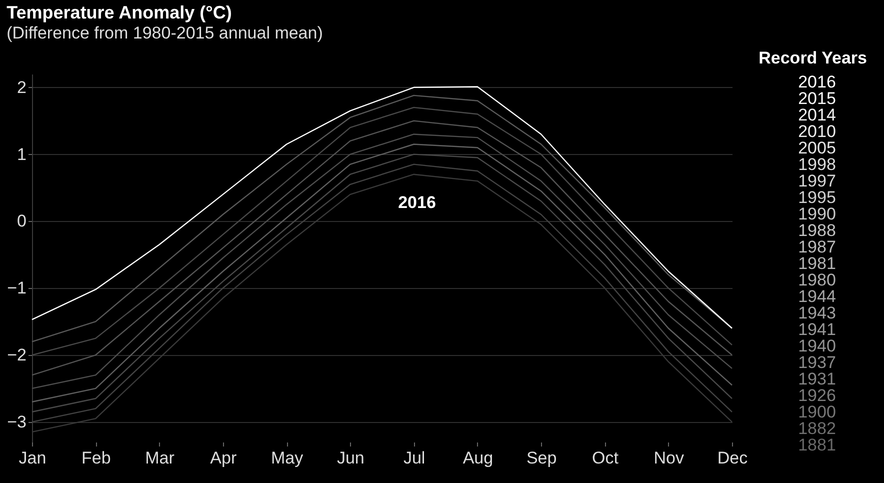 The image size is (884, 483). I want to click on text: 1941, so click(817, 330).